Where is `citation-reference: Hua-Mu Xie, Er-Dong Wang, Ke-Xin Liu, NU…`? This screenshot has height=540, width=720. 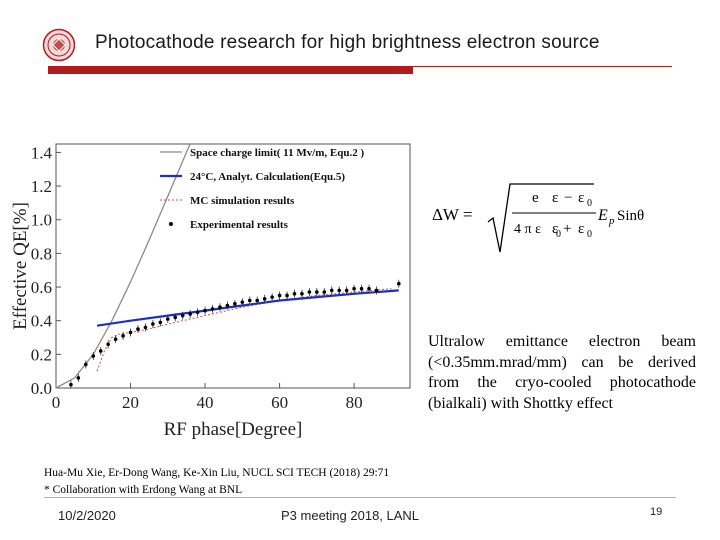 citation-reference: Hua-Mu Xie, Er-Dong Wang, Ke-Xin Liu, NU… is located at coordinates (217, 473).